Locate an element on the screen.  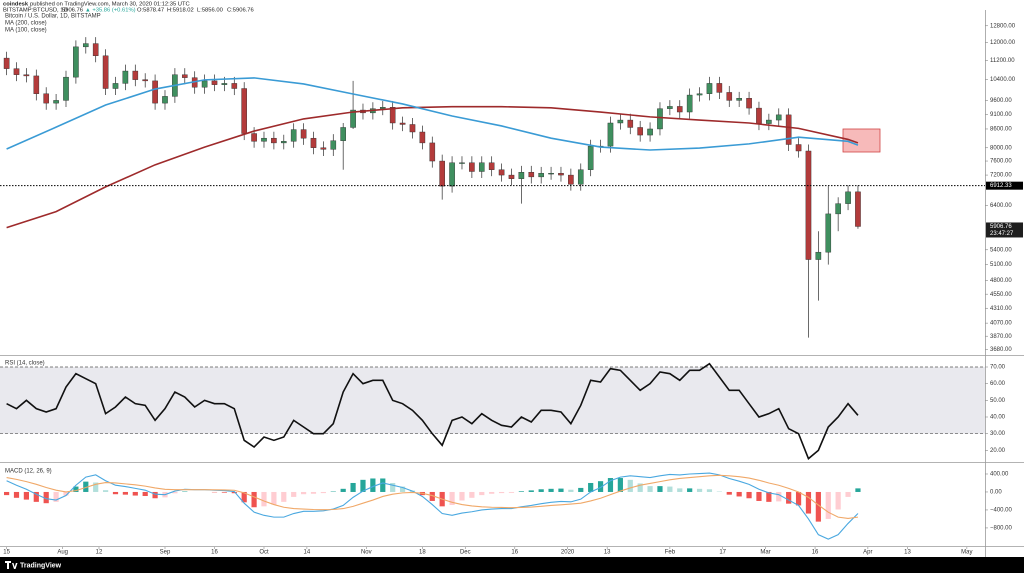
ohlc-high: H:5918.02 is located at coordinates (180, 11).